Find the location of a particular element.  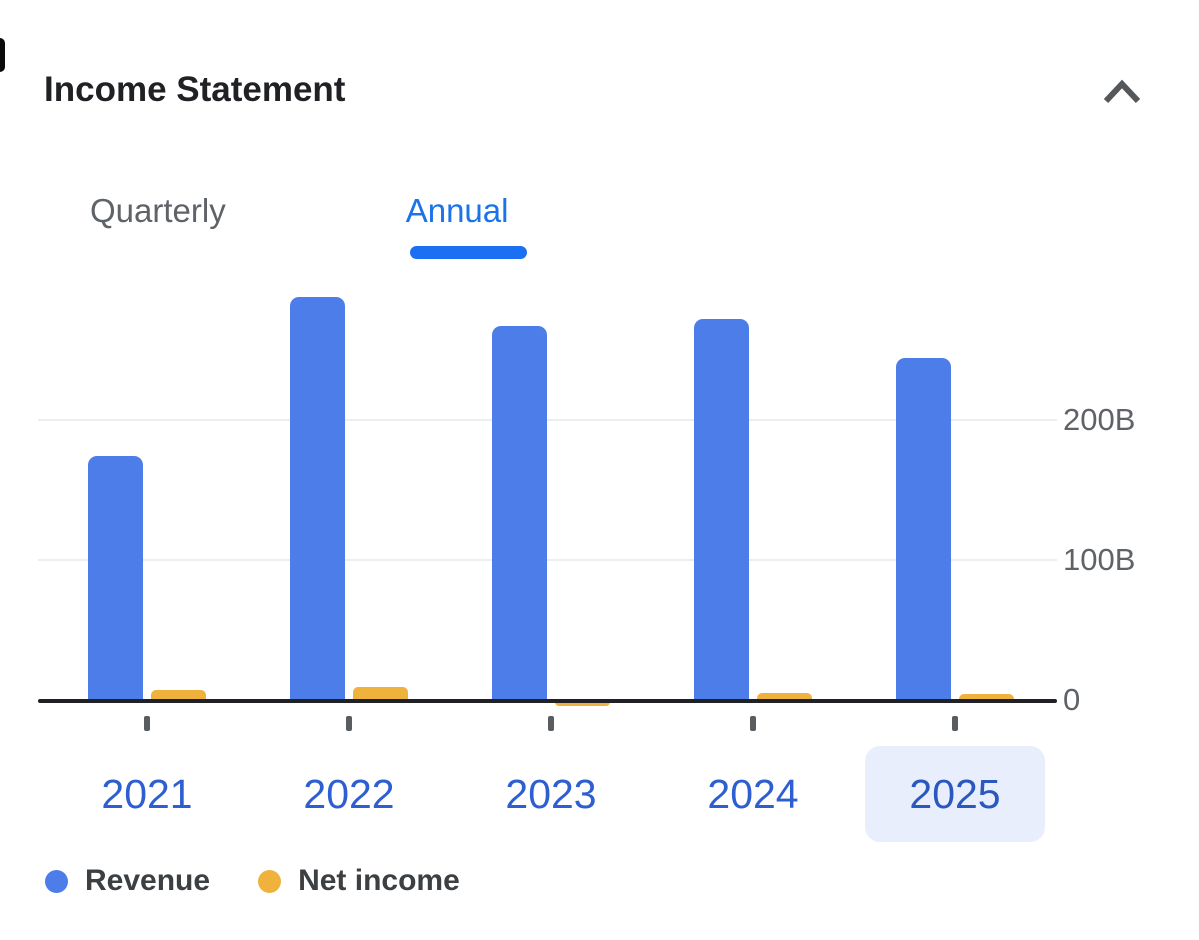

gridline-200B is located at coordinates (547, 420).